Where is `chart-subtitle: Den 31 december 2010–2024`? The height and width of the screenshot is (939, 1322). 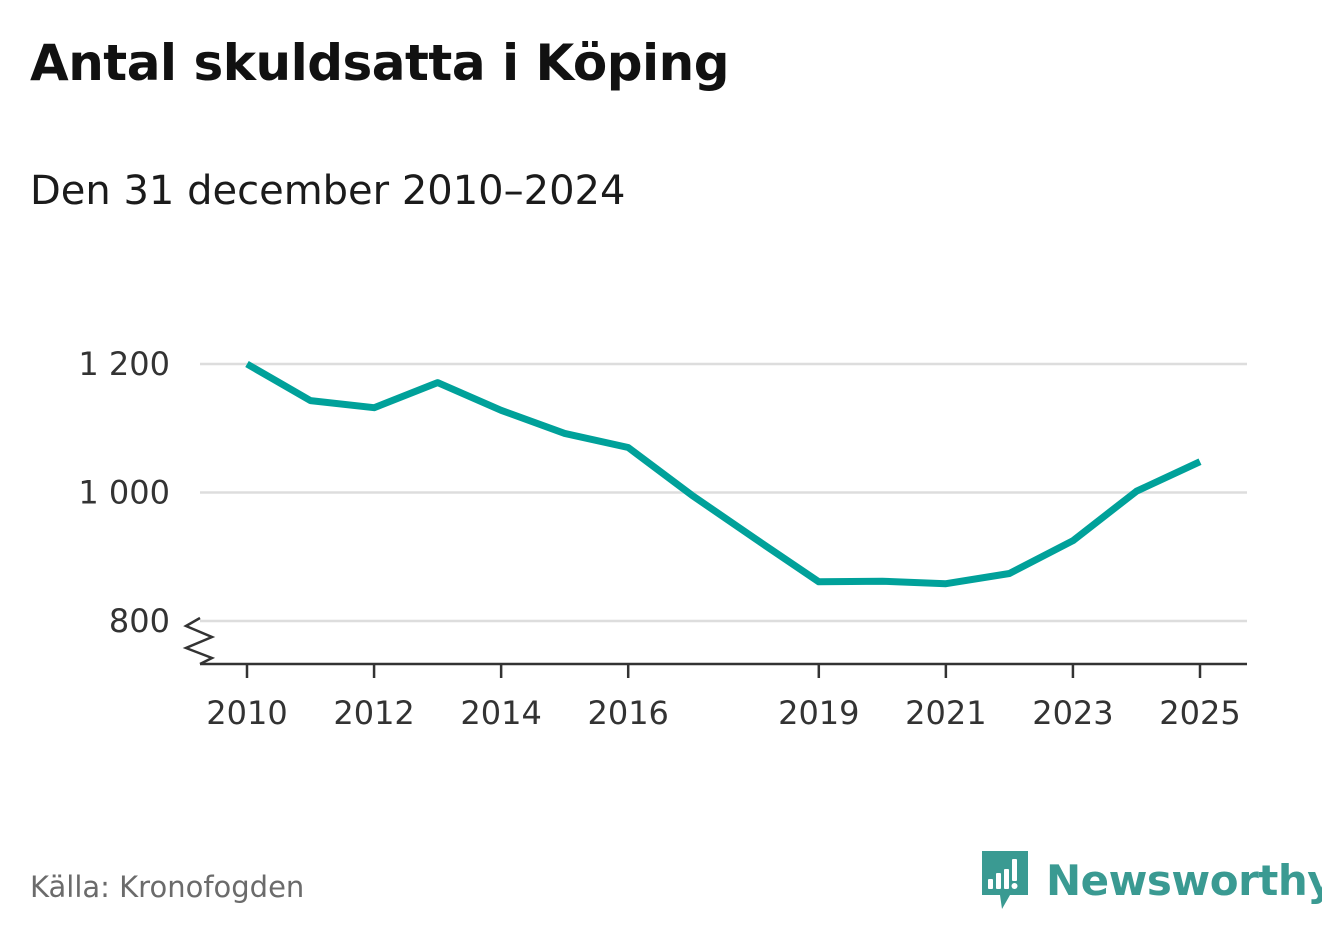
chart-subtitle: Den 31 december 2010–2024 is located at coordinates (328, 191).